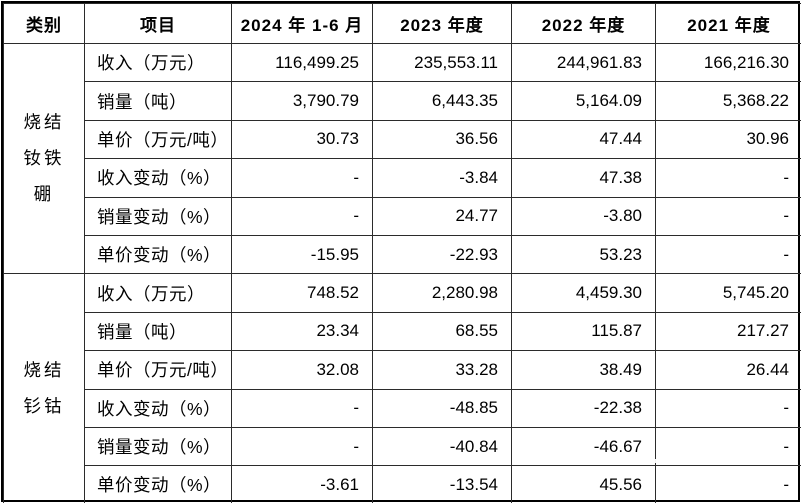 This screenshot has width=801, height=503. Describe the element at coordinates (583, 484) in the screenshot. I see `value-cell: 45.56` at that location.